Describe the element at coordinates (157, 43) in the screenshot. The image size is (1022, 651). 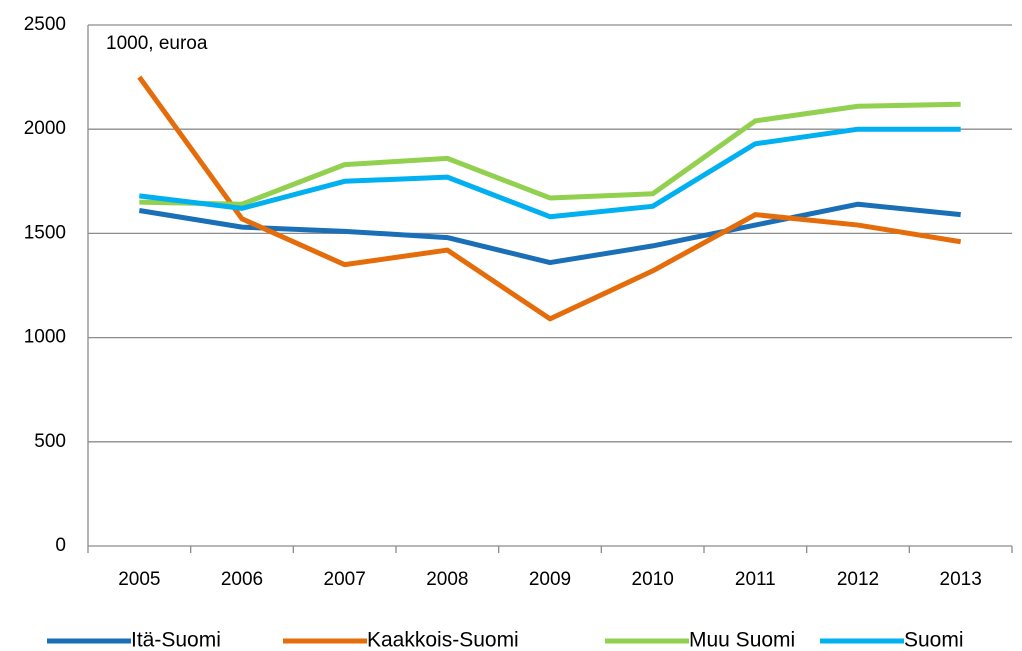
I see `annotation: 1000, euroa` at that location.